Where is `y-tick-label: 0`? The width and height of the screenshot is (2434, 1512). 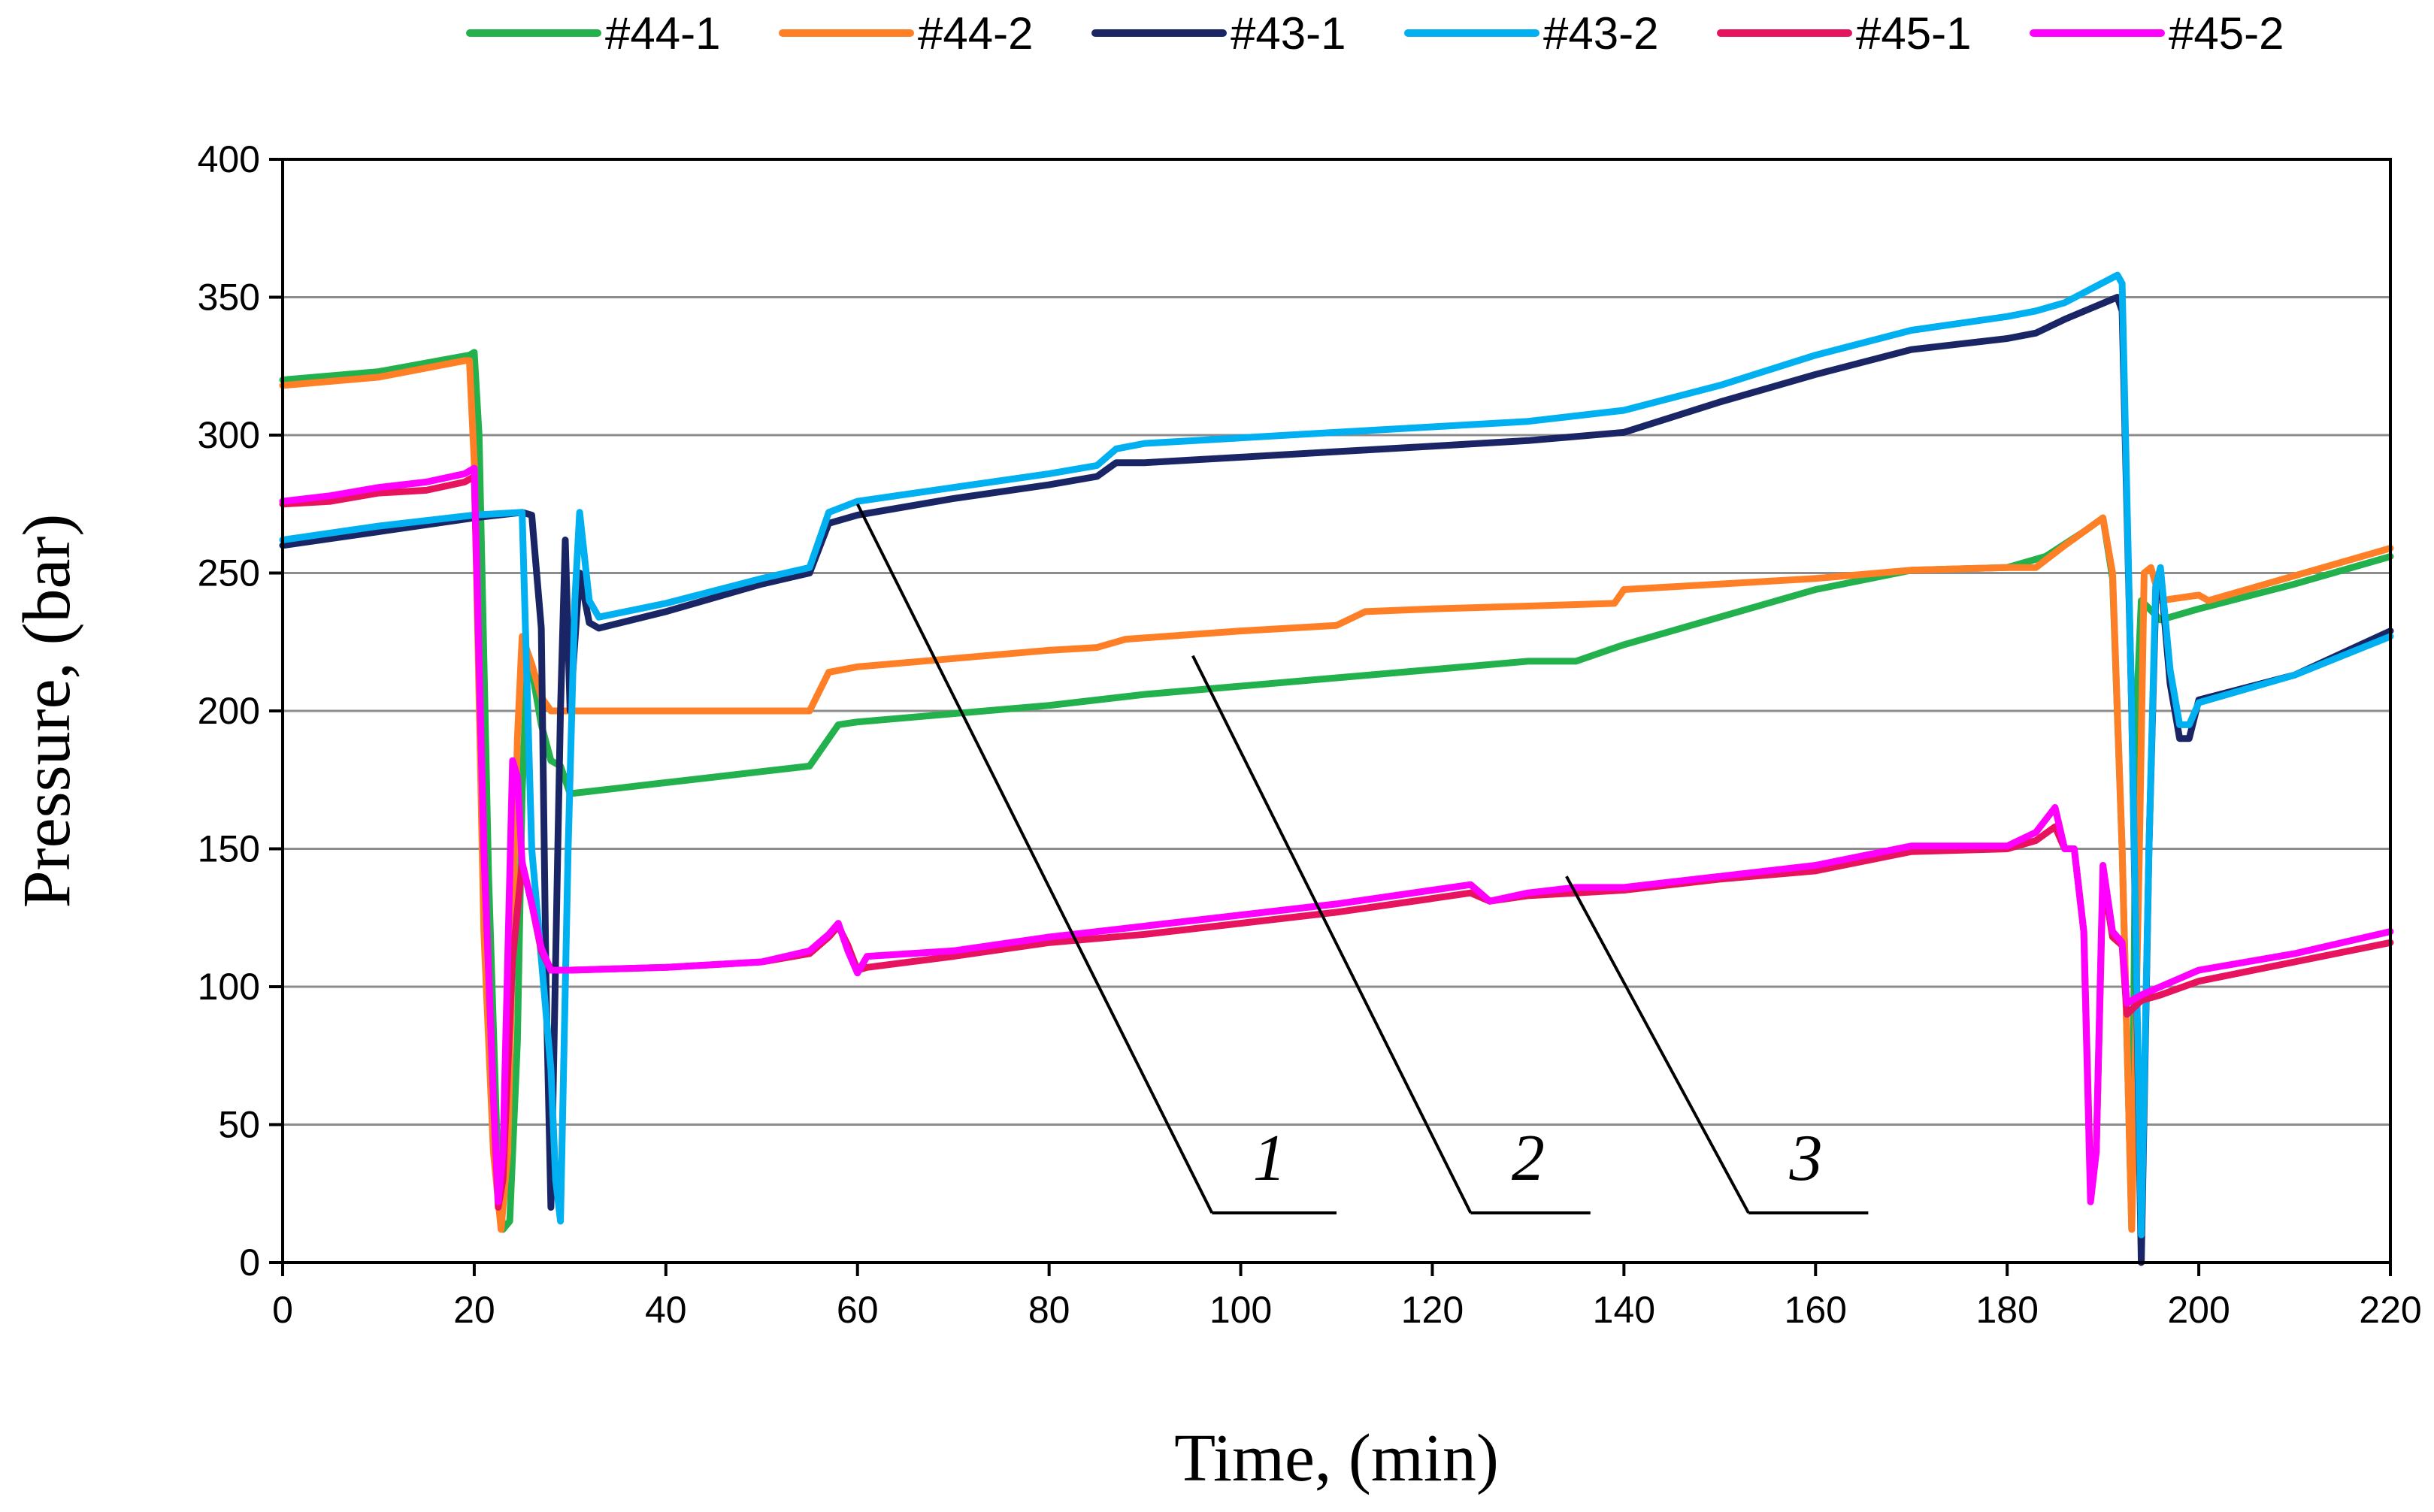 y-tick-label: 0 is located at coordinates (249, 1263).